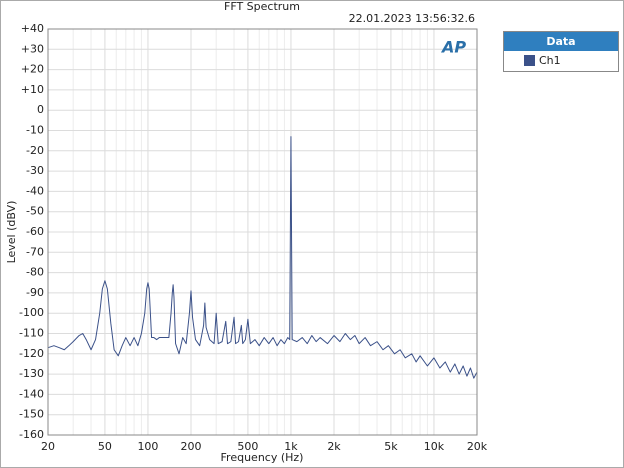  I want to click on y-tick-label: -100, so click(31, 312).